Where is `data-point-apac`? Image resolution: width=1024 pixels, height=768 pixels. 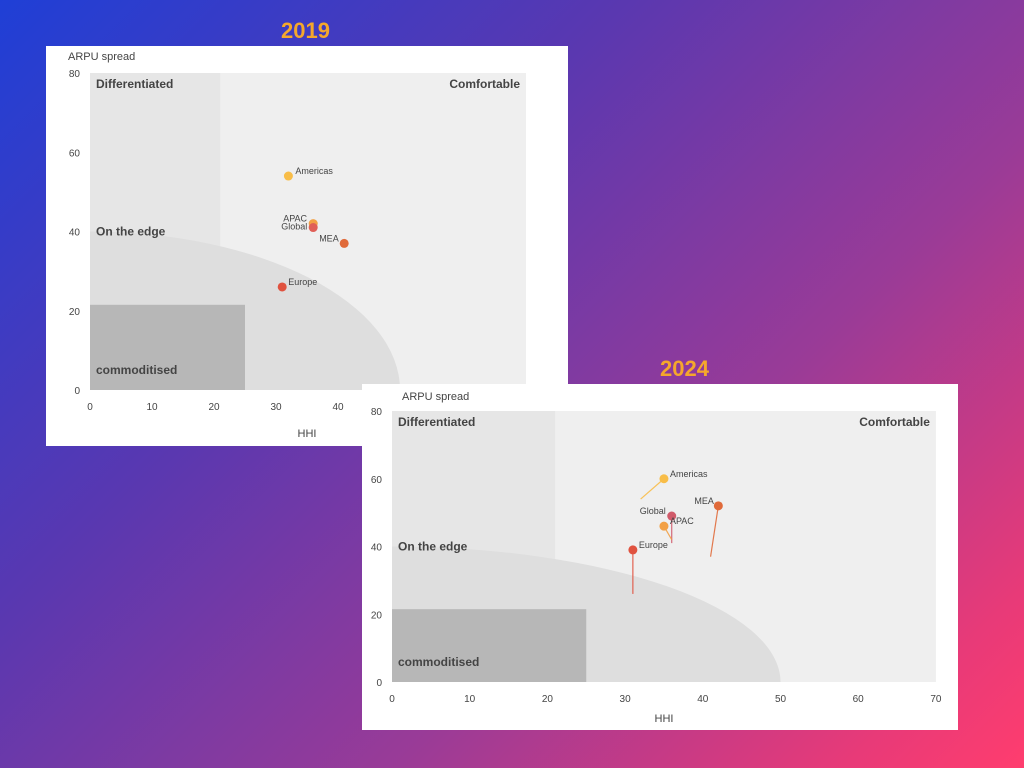
data-point-apac is located at coordinates (664, 526).